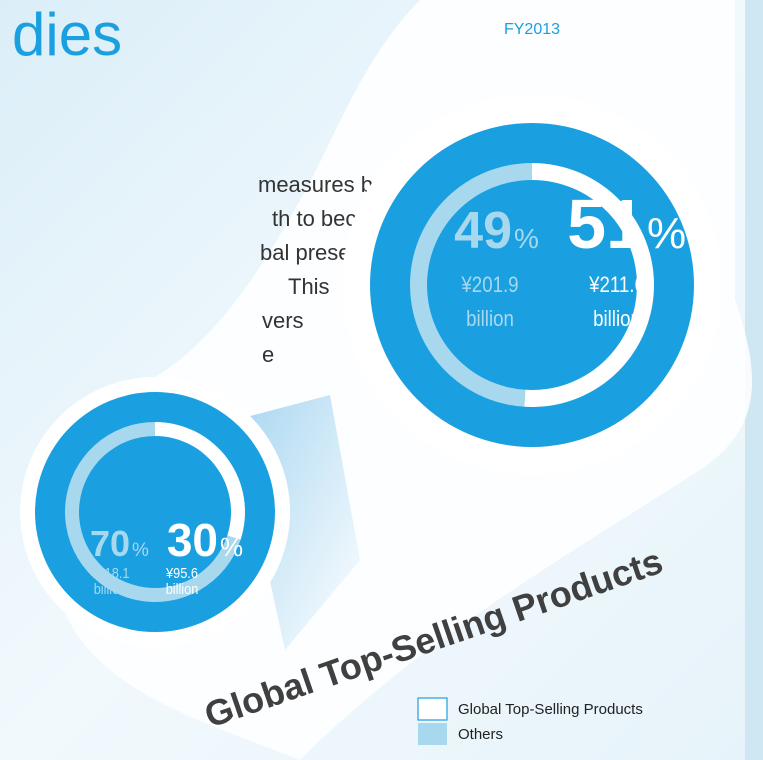  I want to click on value-label: 51, so click(606, 224).